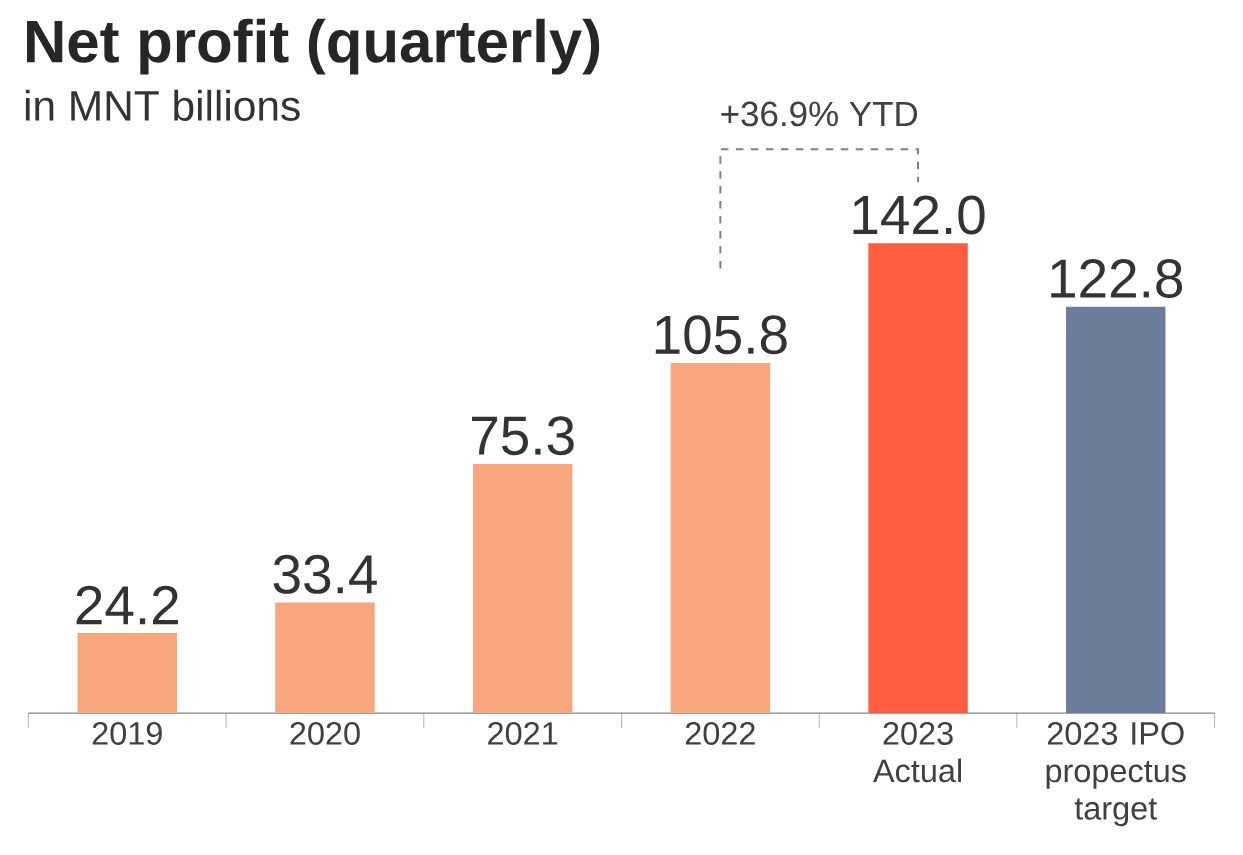 The height and width of the screenshot is (855, 1243). What do you see at coordinates (523, 436) in the screenshot?
I see `data-label: 75.3` at bounding box center [523, 436].